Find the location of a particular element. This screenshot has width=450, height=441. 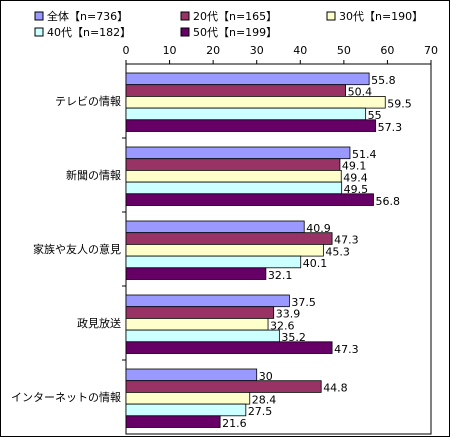

data-label-3-4: 47.3 is located at coordinates (346, 349).